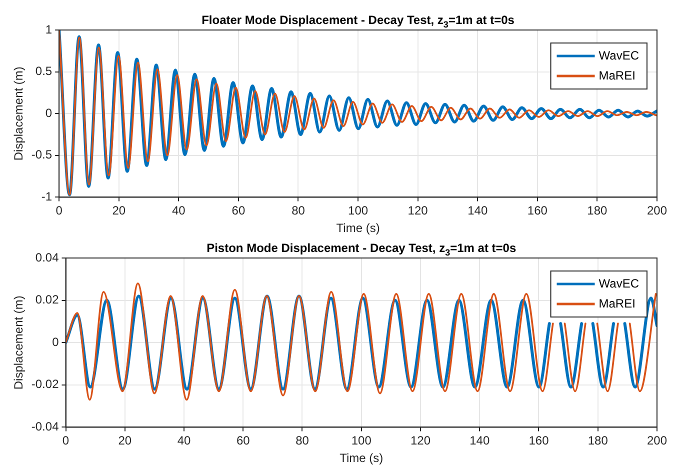 The width and height of the screenshot is (678, 474). I want to click on y-tick-label: -0.04, so click(45, 427).